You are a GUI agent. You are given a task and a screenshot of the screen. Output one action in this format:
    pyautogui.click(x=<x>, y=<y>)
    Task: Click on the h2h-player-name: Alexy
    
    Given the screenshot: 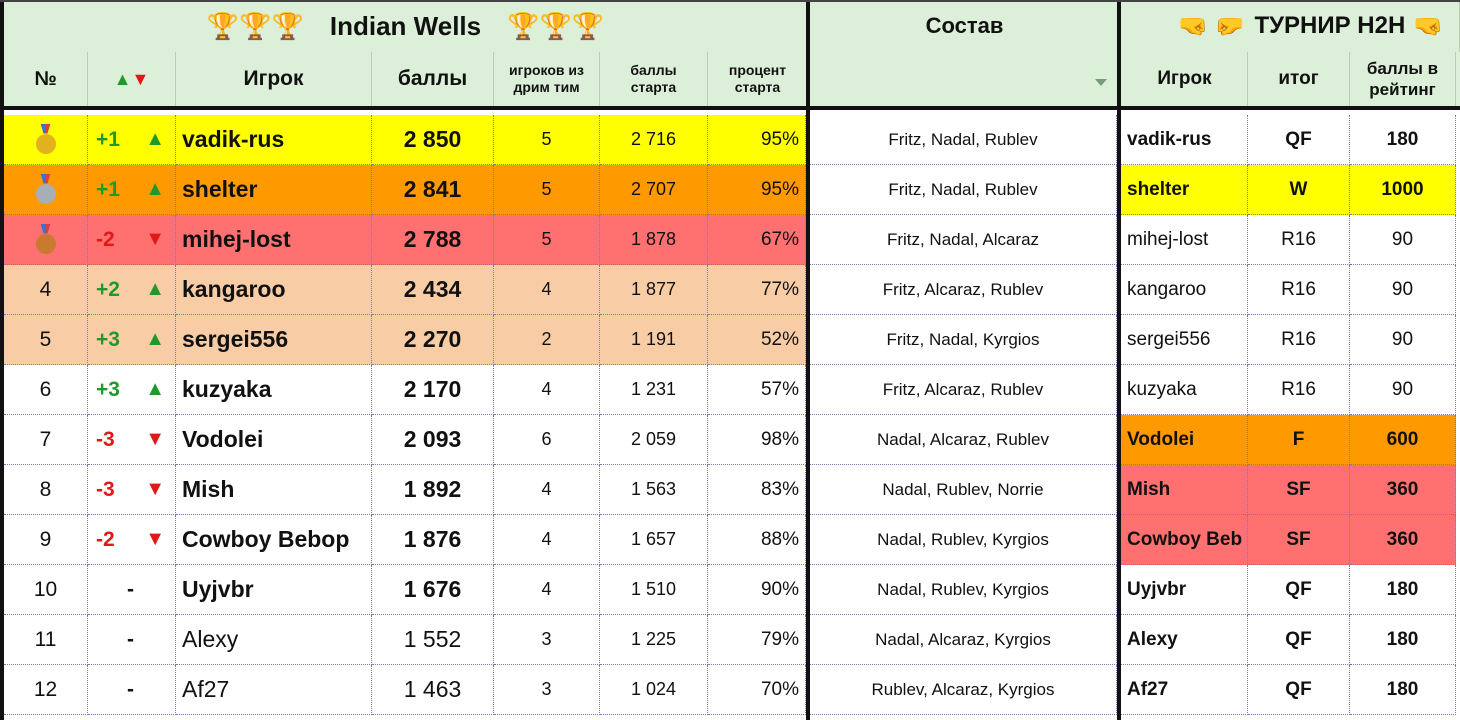 What is the action you would take?
    pyautogui.click(x=1184, y=640)
    